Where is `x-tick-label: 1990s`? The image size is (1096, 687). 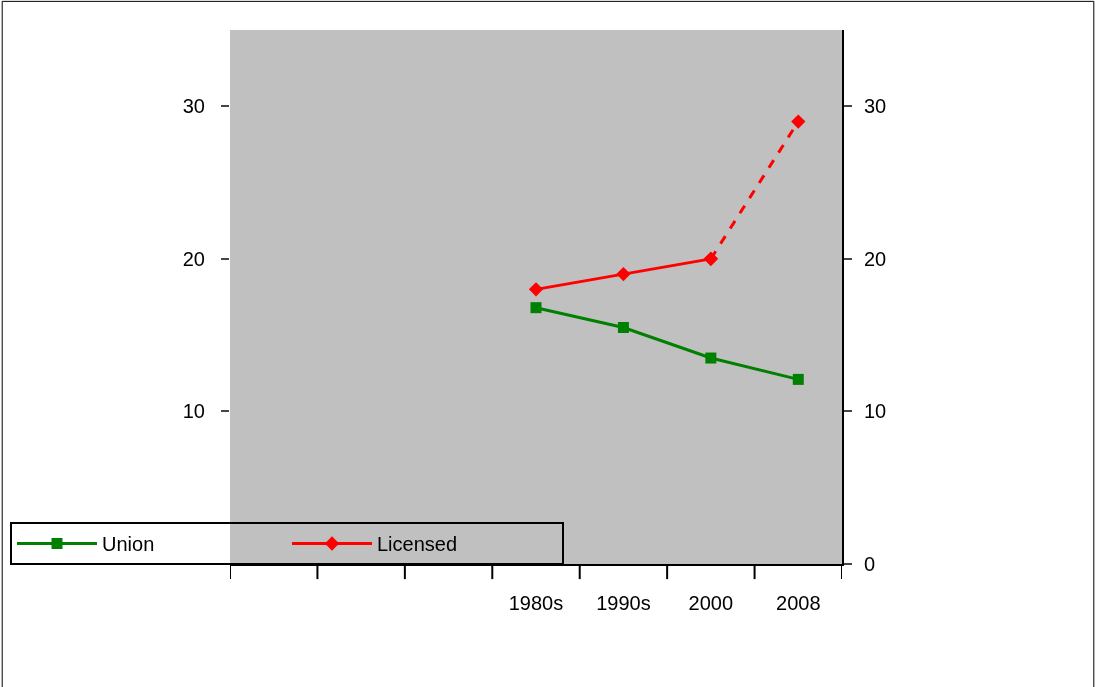 x-tick-label: 1990s is located at coordinates (623, 603).